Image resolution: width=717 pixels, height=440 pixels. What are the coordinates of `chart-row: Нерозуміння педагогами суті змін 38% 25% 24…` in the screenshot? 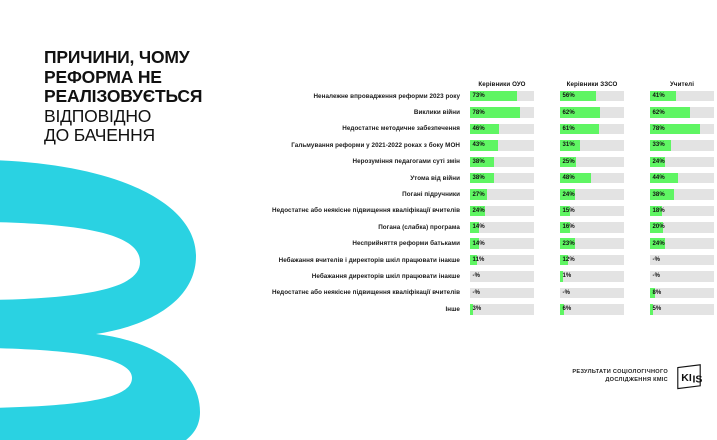 It's located at (417, 162).